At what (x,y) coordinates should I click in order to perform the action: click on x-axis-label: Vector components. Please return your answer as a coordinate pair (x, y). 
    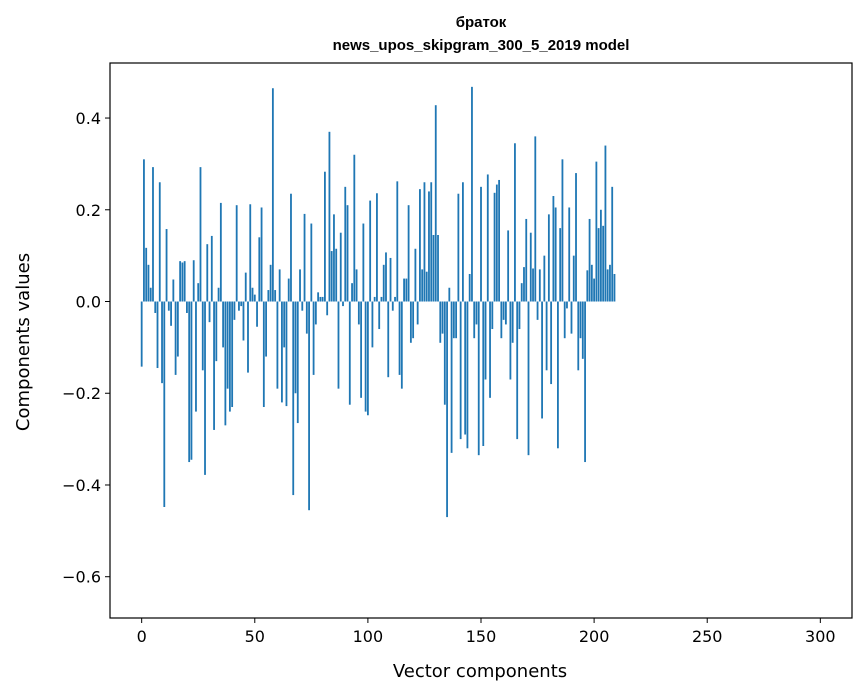
    Looking at the image, I should click on (480, 671).